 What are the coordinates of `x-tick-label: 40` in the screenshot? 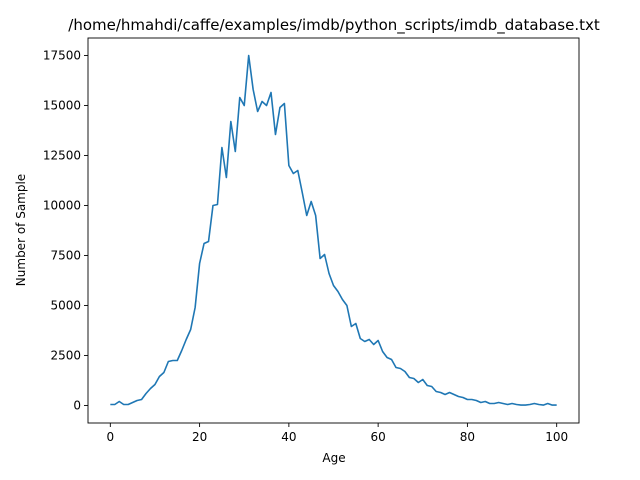 It's located at (288, 437).